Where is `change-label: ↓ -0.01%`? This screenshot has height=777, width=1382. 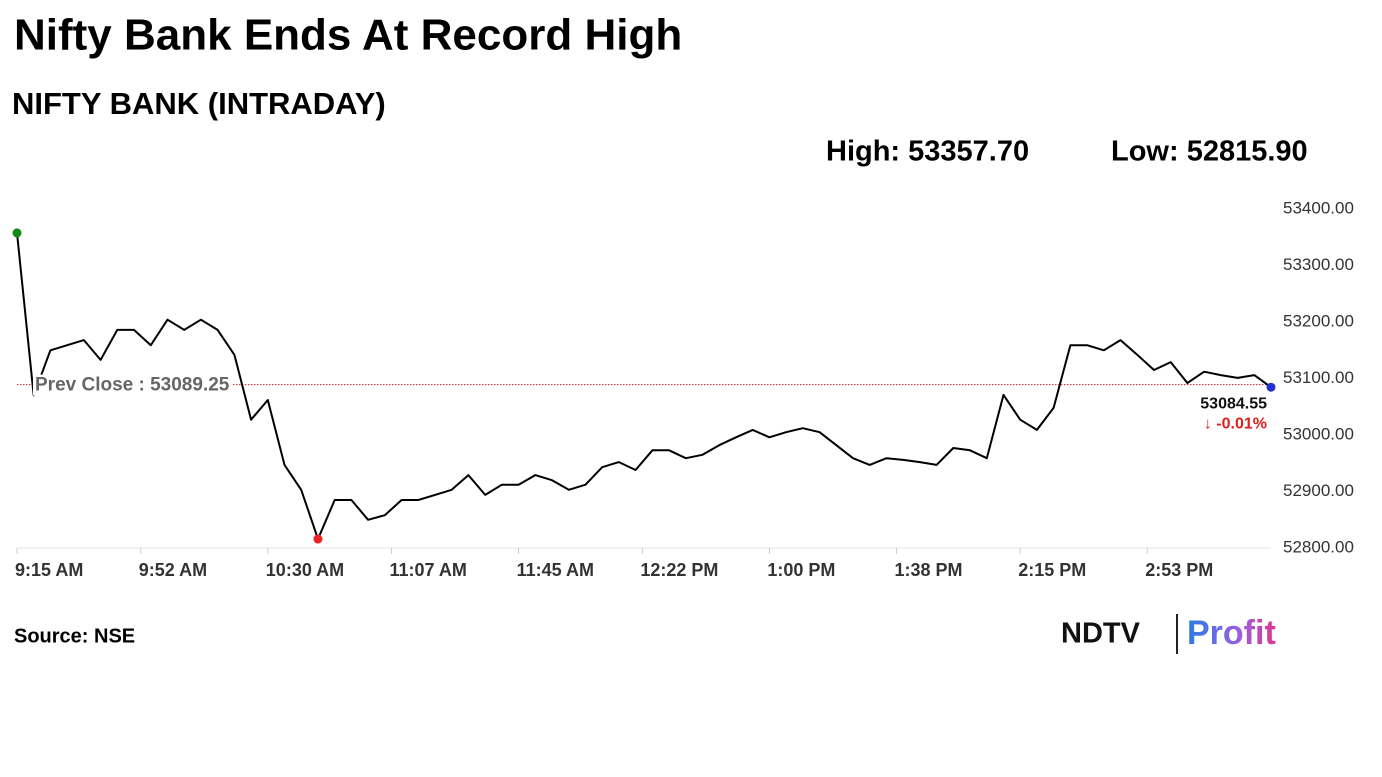 change-label: ↓ -0.01% is located at coordinates (1235, 423).